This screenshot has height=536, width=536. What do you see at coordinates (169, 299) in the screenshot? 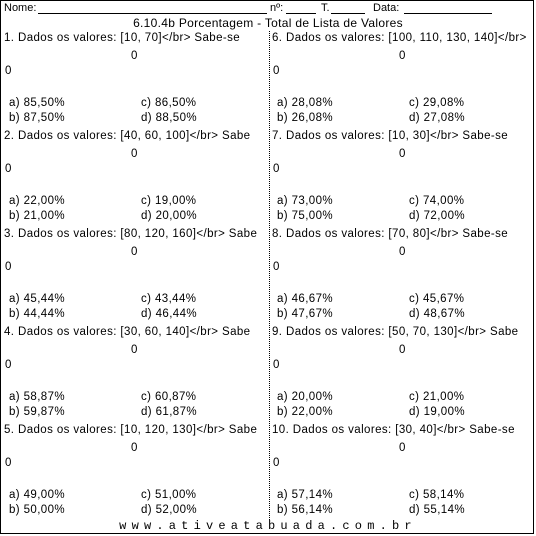
I see `option-c: c) 43,44%` at bounding box center [169, 299].